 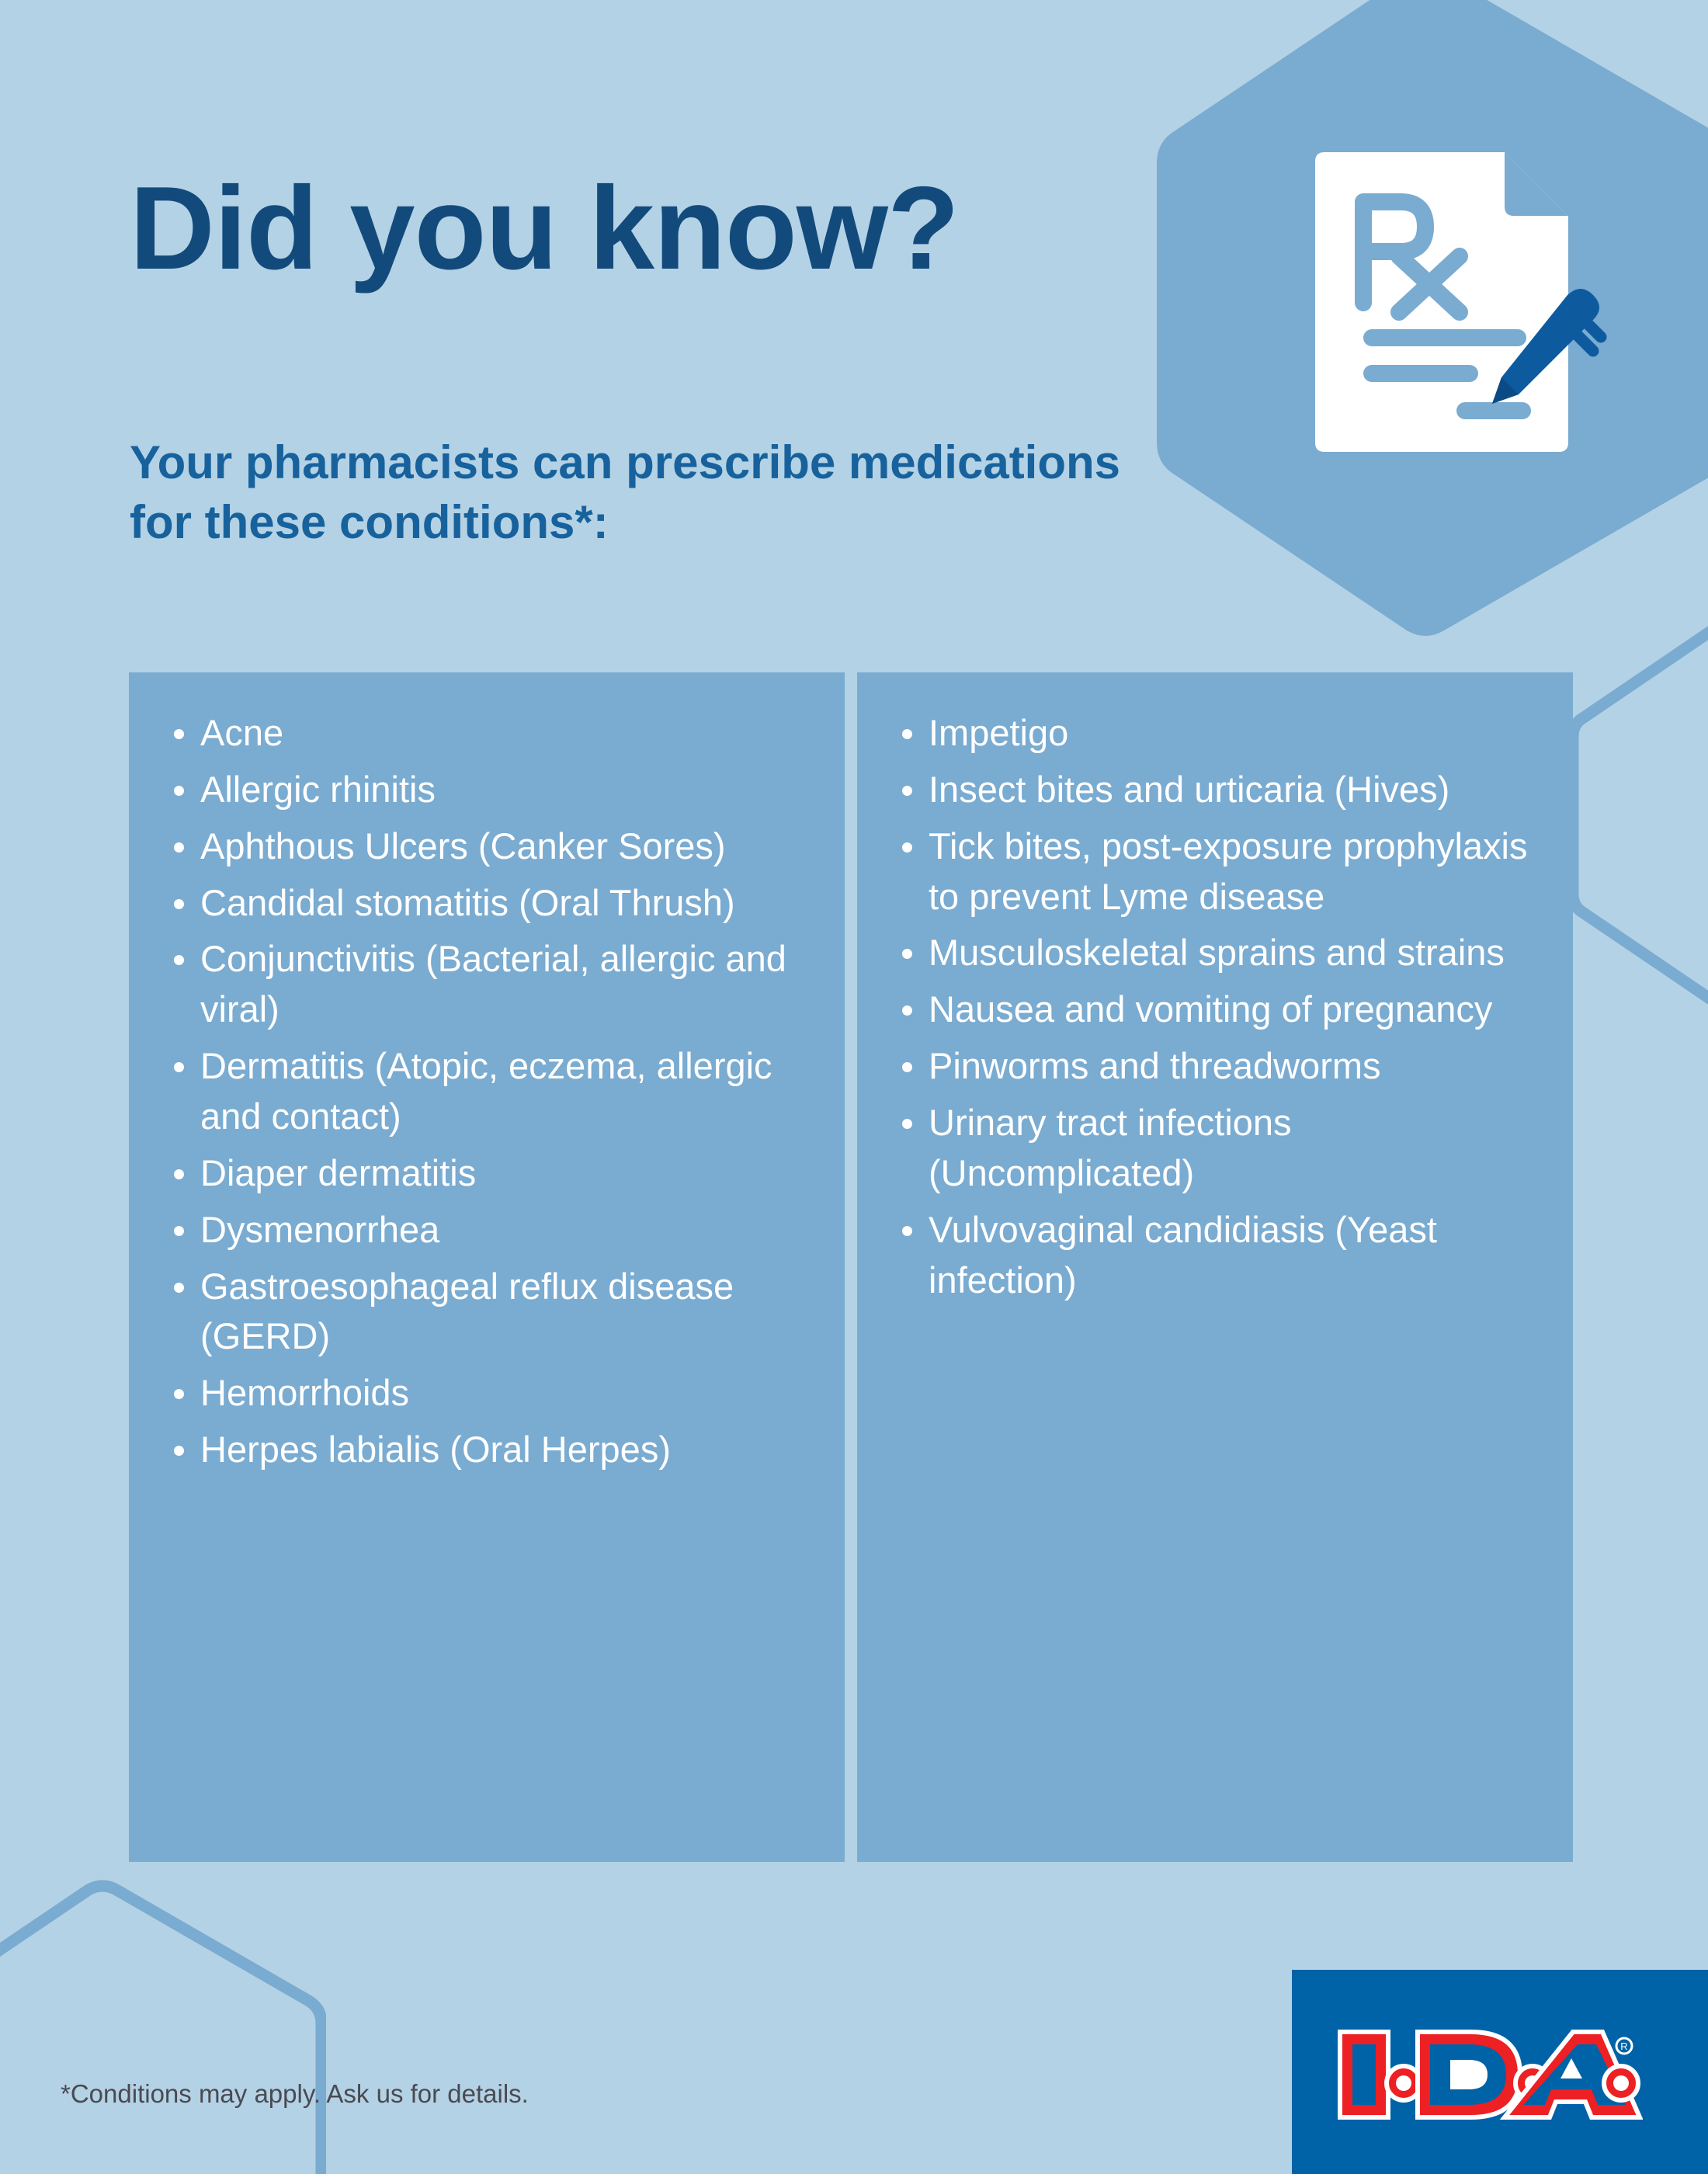 I want to click on list-item: Candidal stomatitis (Oral Thrush), so click(x=487, y=904).